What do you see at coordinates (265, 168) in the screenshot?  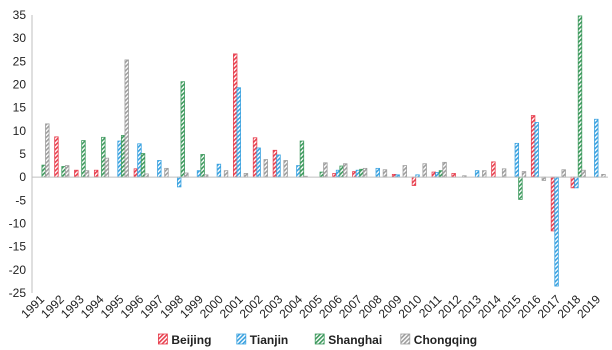 I see `bar-chongqing-2002` at bounding box center [265, 168].